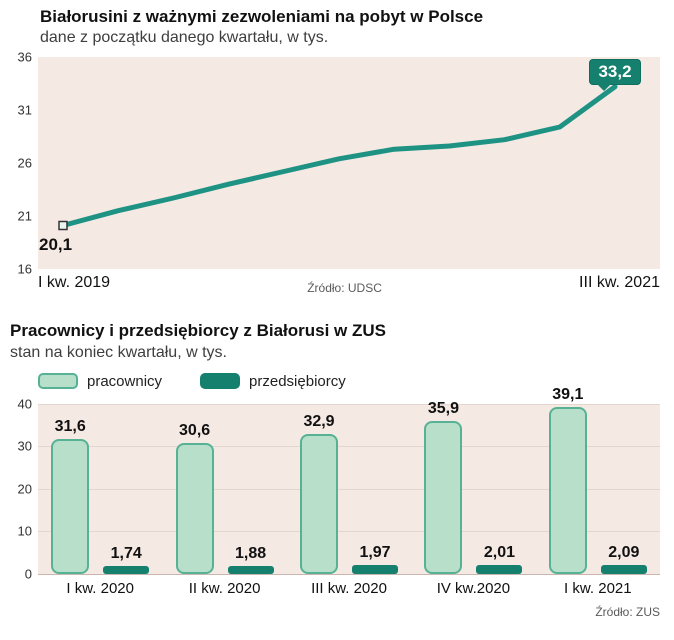 The height and width of the screenshot is (640, 674). Describe the element at coordinates (619, 283) in the screenshot. I see `chart1-x-last-label: III kw. 2021` at that location.